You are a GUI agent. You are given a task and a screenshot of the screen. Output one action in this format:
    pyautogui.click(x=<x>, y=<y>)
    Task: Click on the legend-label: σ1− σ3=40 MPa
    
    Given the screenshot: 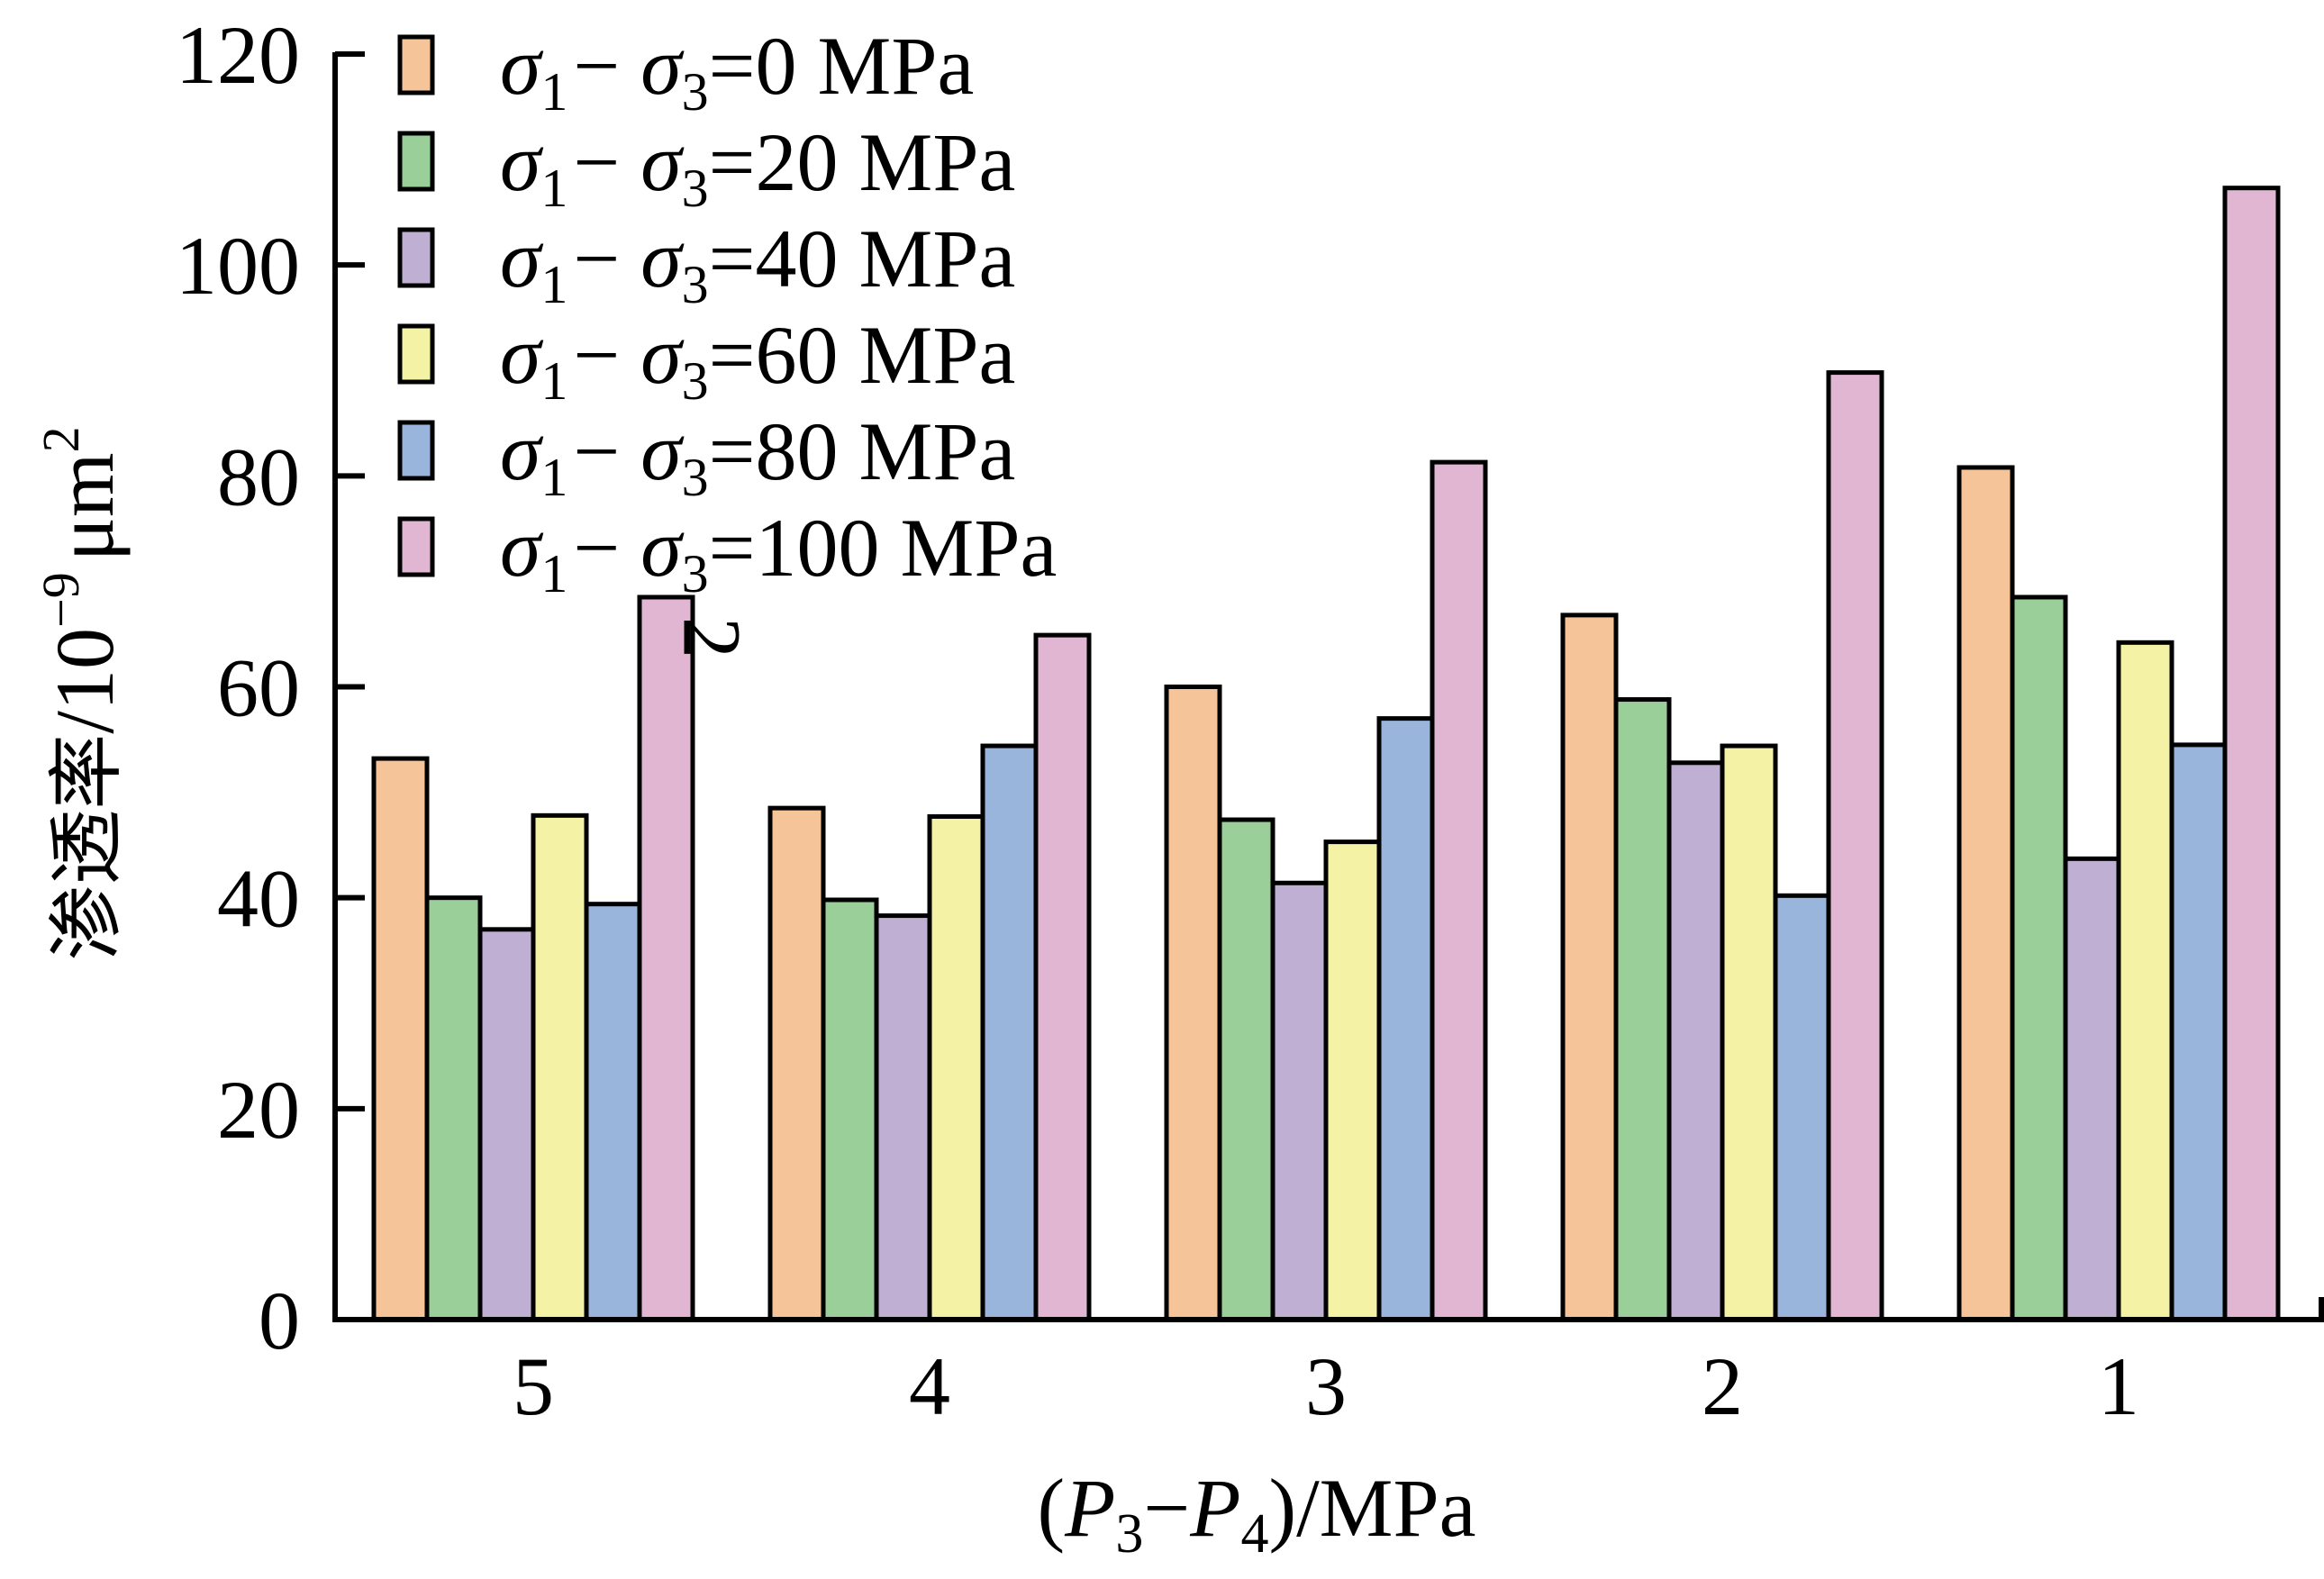 What is the action you would take?
    pyautogui.click(x=758, y=263)
    